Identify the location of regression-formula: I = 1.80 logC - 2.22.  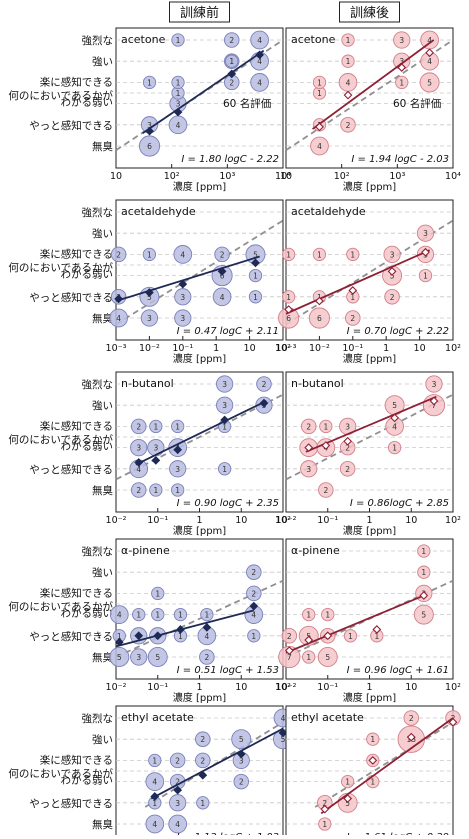
(230, 159).